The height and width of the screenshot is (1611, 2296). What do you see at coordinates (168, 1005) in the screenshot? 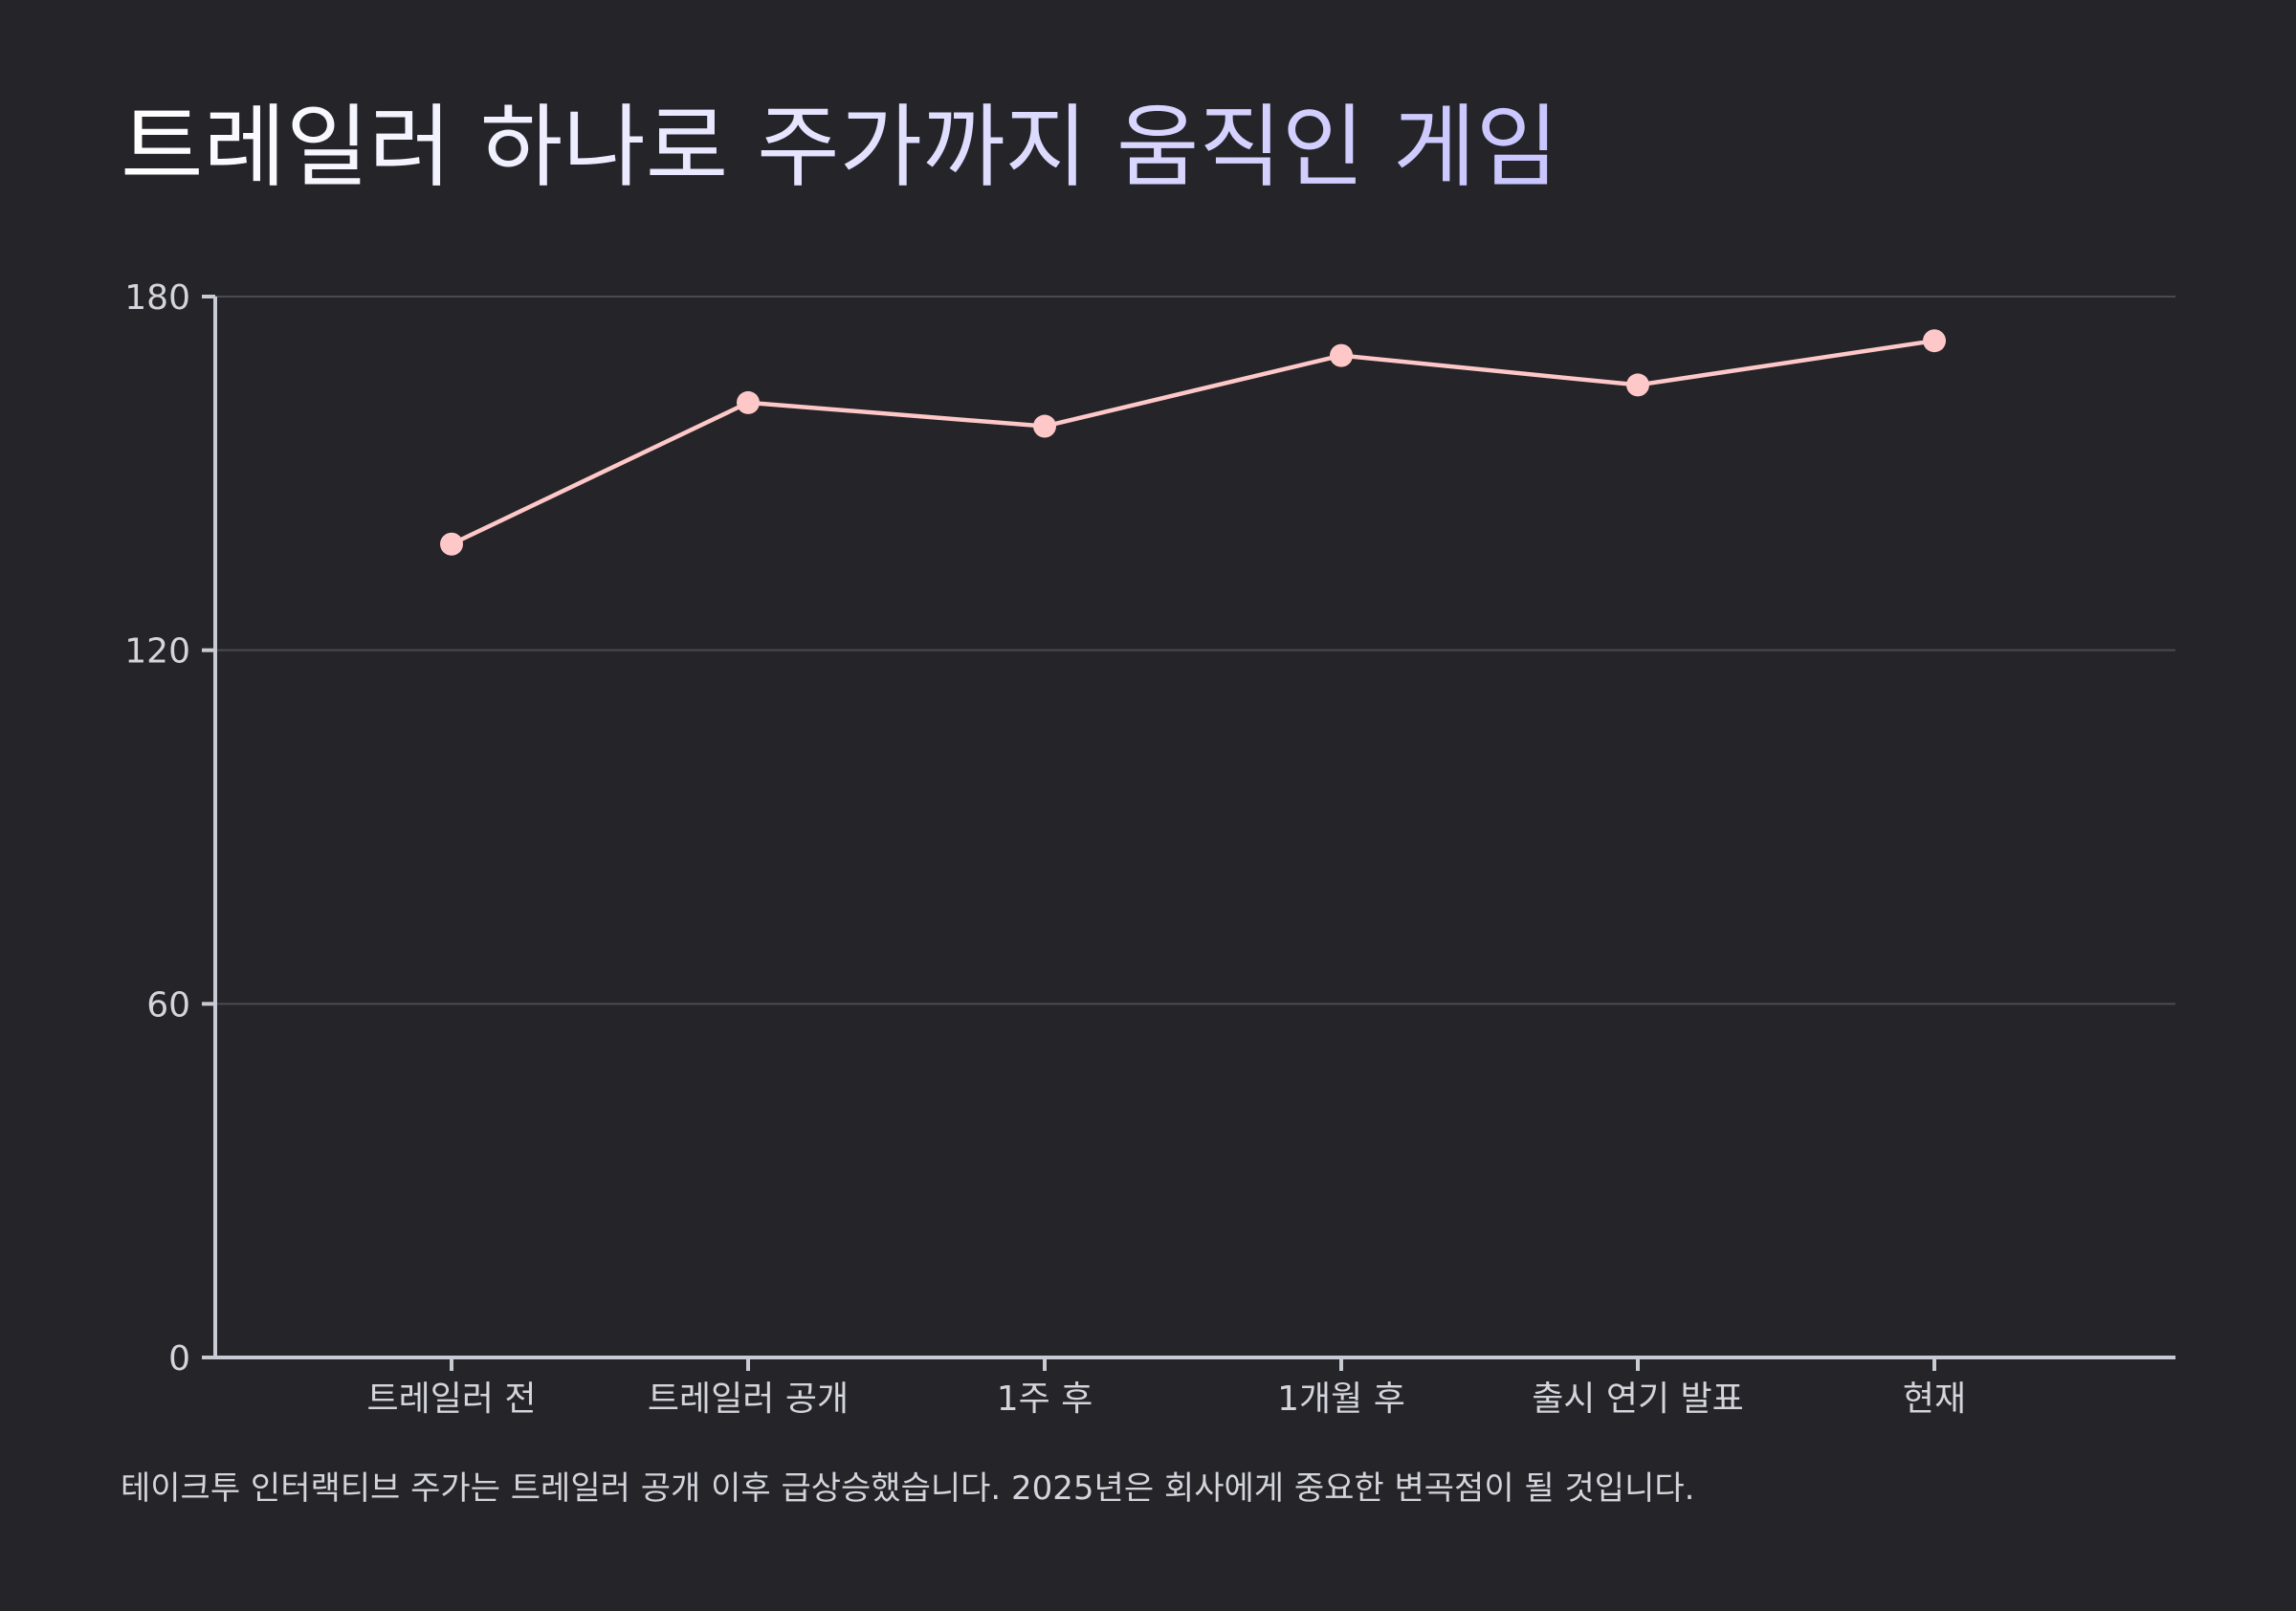
I see `y-tick-label: 60` at bounding box center [168, 1005].